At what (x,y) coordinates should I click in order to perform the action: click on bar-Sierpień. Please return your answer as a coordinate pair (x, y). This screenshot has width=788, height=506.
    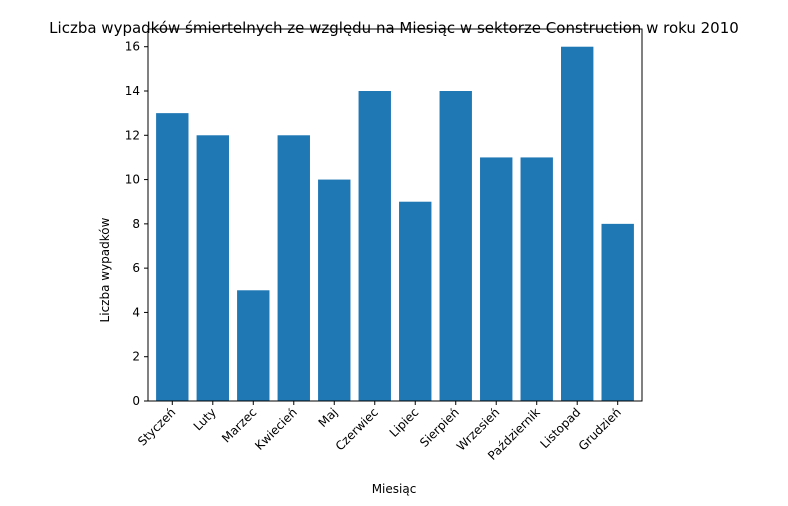
    Looking at the image, I should click on (455, 246).